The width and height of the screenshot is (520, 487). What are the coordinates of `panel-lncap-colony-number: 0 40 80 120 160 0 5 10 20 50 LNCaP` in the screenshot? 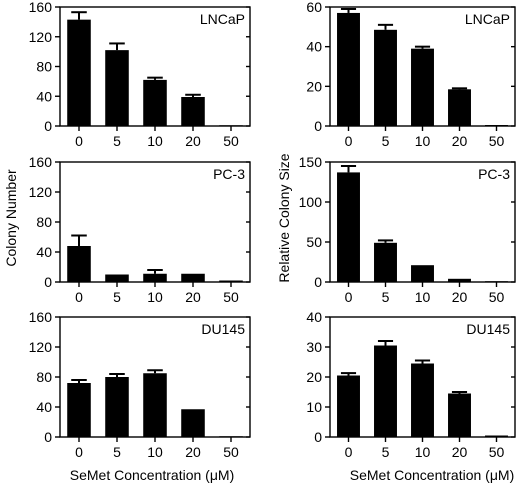 It's located at (140, 74).